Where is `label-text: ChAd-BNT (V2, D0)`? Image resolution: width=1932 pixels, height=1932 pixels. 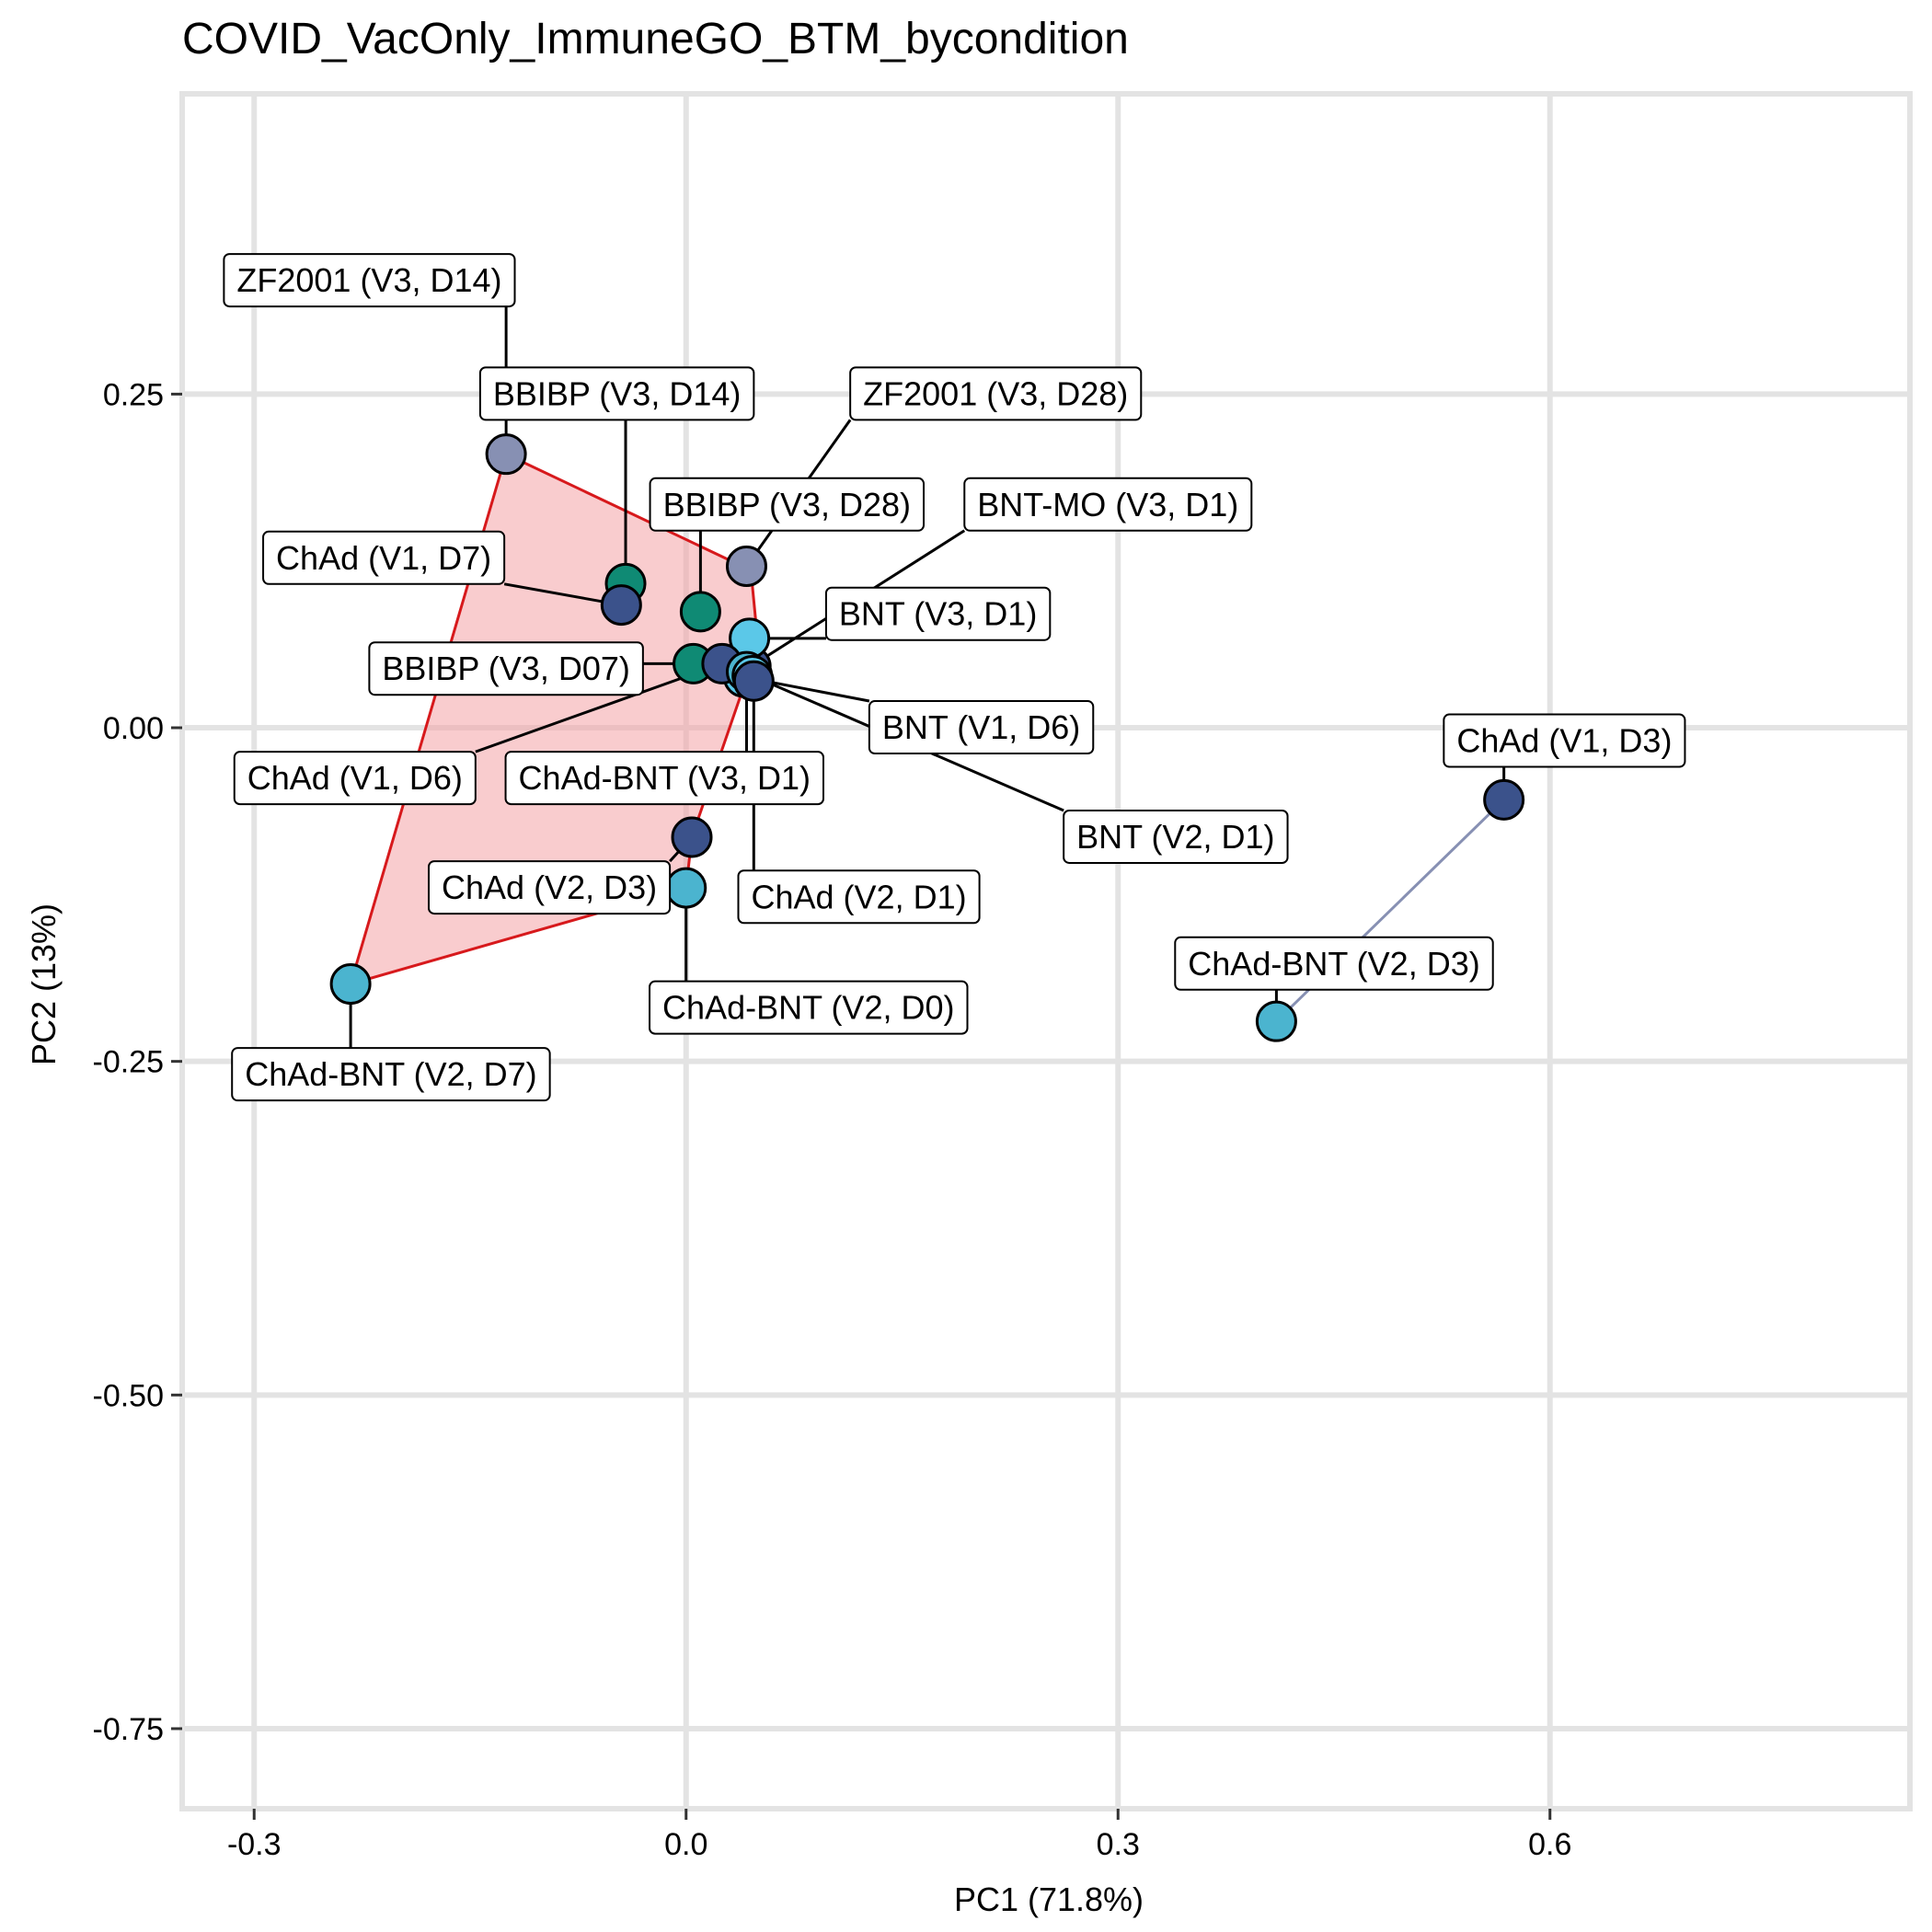
label-text: ChAd-BNT (V2, D0) is located at coordinates (808, 1008).